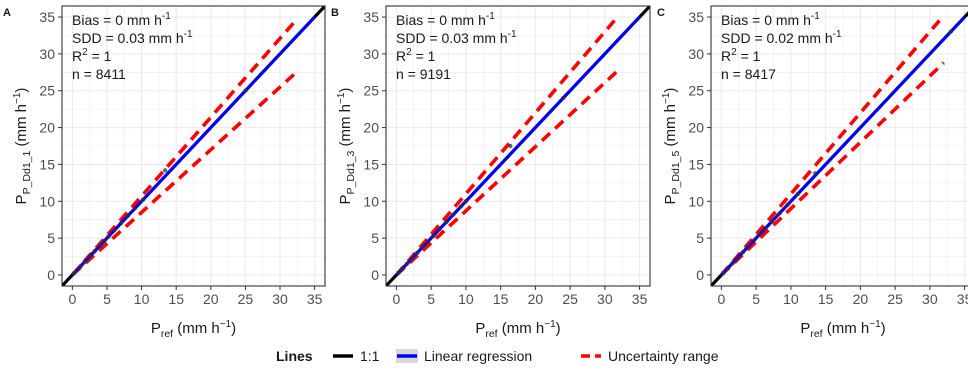  I want to click on stat-line: n = 9191, so click(423, 74).